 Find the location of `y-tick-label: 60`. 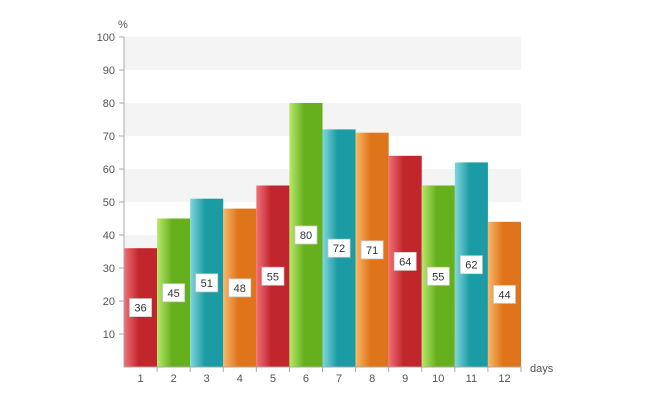

y-tick-label: 60 is located at coordinates (109, 170).